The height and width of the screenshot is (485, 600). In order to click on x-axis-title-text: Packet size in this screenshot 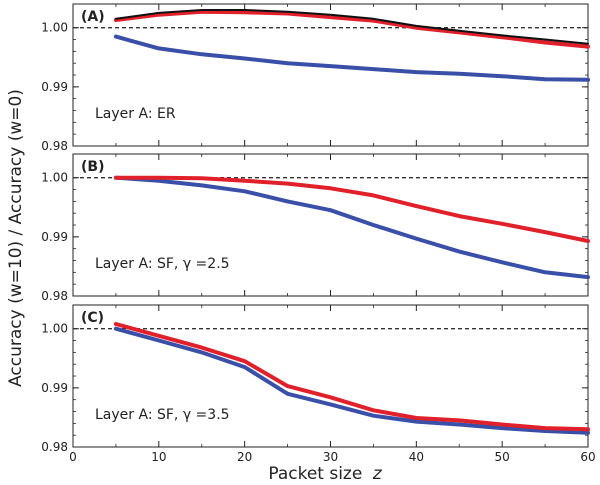, I will do `click(315, 474)`.